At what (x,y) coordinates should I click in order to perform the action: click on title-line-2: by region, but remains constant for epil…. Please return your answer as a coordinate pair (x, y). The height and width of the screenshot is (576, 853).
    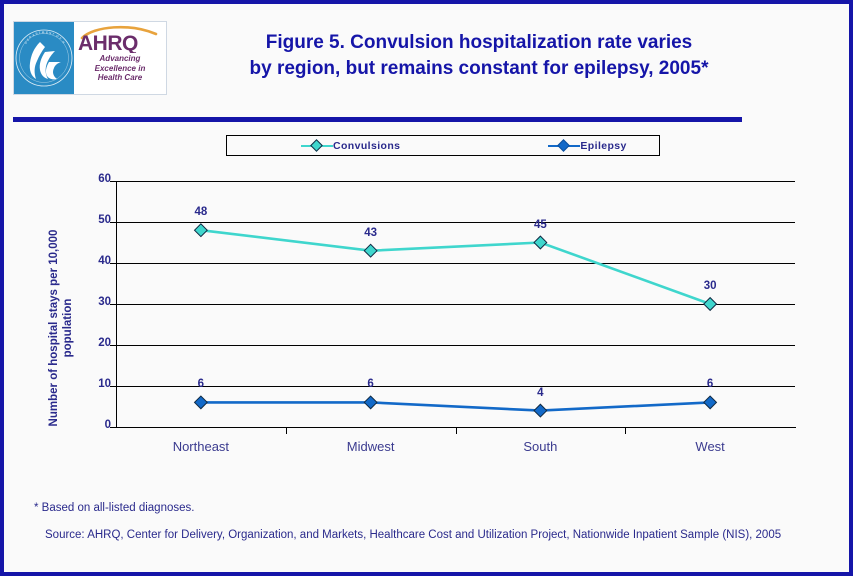
    Looking at the image, I should click on (479, 68).